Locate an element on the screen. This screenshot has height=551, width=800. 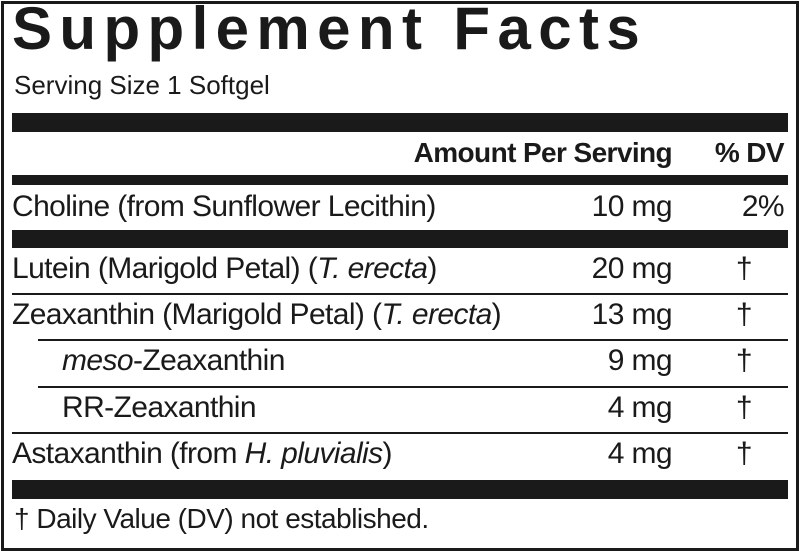
column-header: Amount Per Serving % DV is located at coordinates (400, 153).